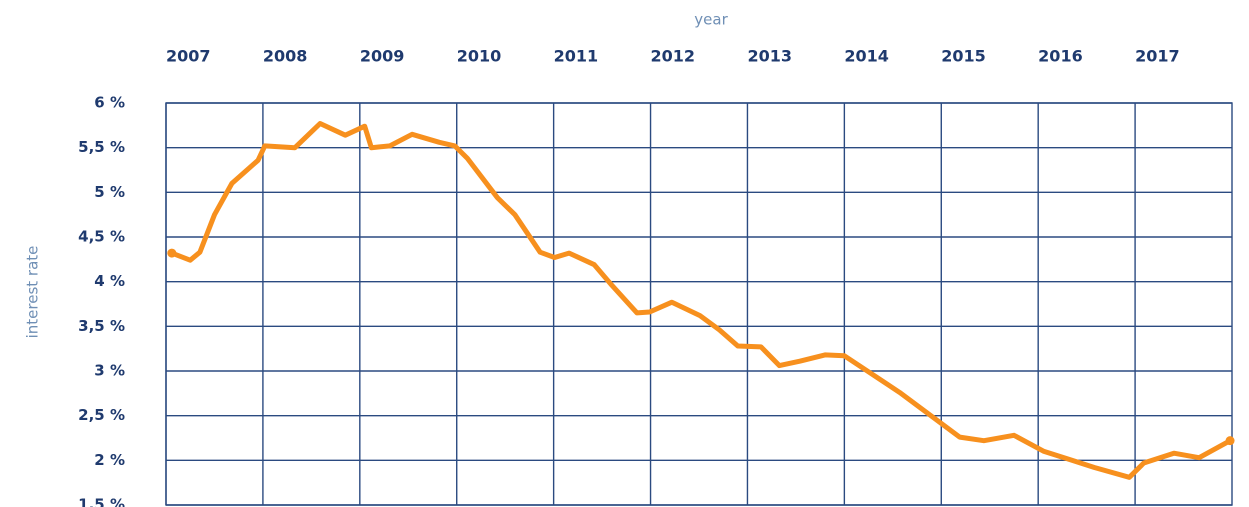 The image size is (1249, 507). What do you see at coordinates (382, 56) in the screenshot?
I see `x-tick-label: 2009` at bounding box center [382, 56].